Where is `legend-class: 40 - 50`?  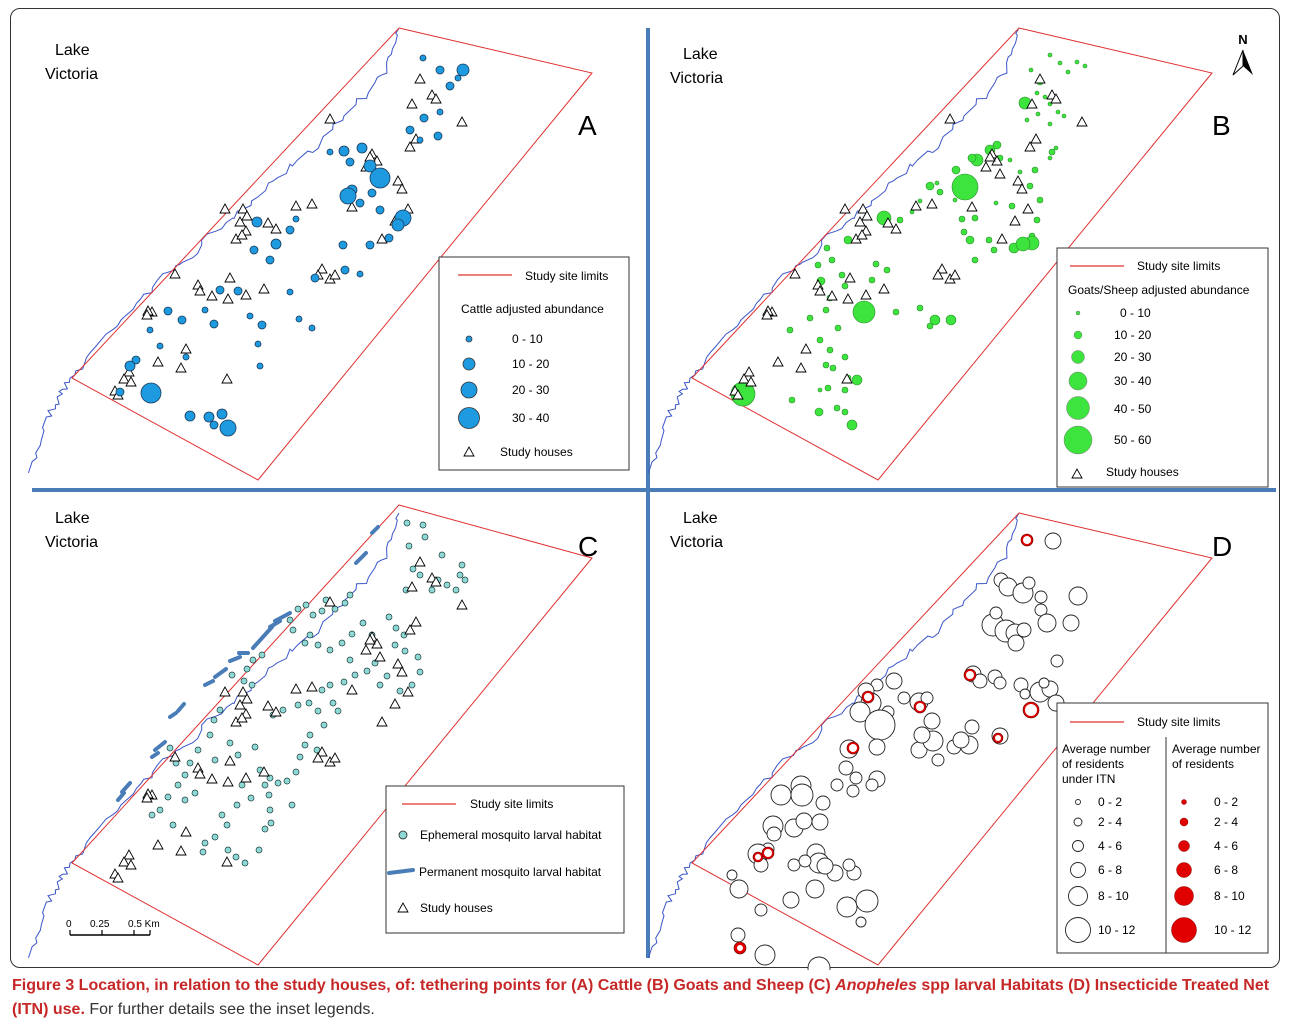 legend-class: 40 - 50 is located at coordinates (1133, 409).